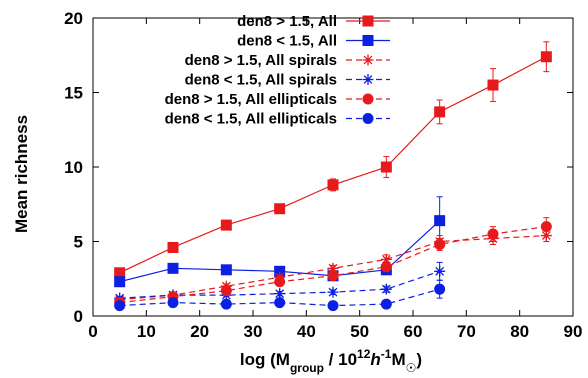 This screenshot has height=378, width=588. Describe the element at coordinates (92, 331) in the screenshot. I see `x-tick-label: 0` at that location.